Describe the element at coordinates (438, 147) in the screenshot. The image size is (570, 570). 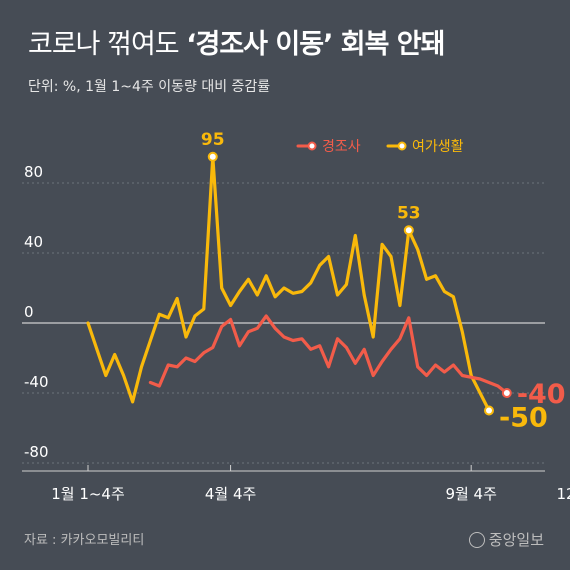
I see `legend-label: 여가생활` at that location.